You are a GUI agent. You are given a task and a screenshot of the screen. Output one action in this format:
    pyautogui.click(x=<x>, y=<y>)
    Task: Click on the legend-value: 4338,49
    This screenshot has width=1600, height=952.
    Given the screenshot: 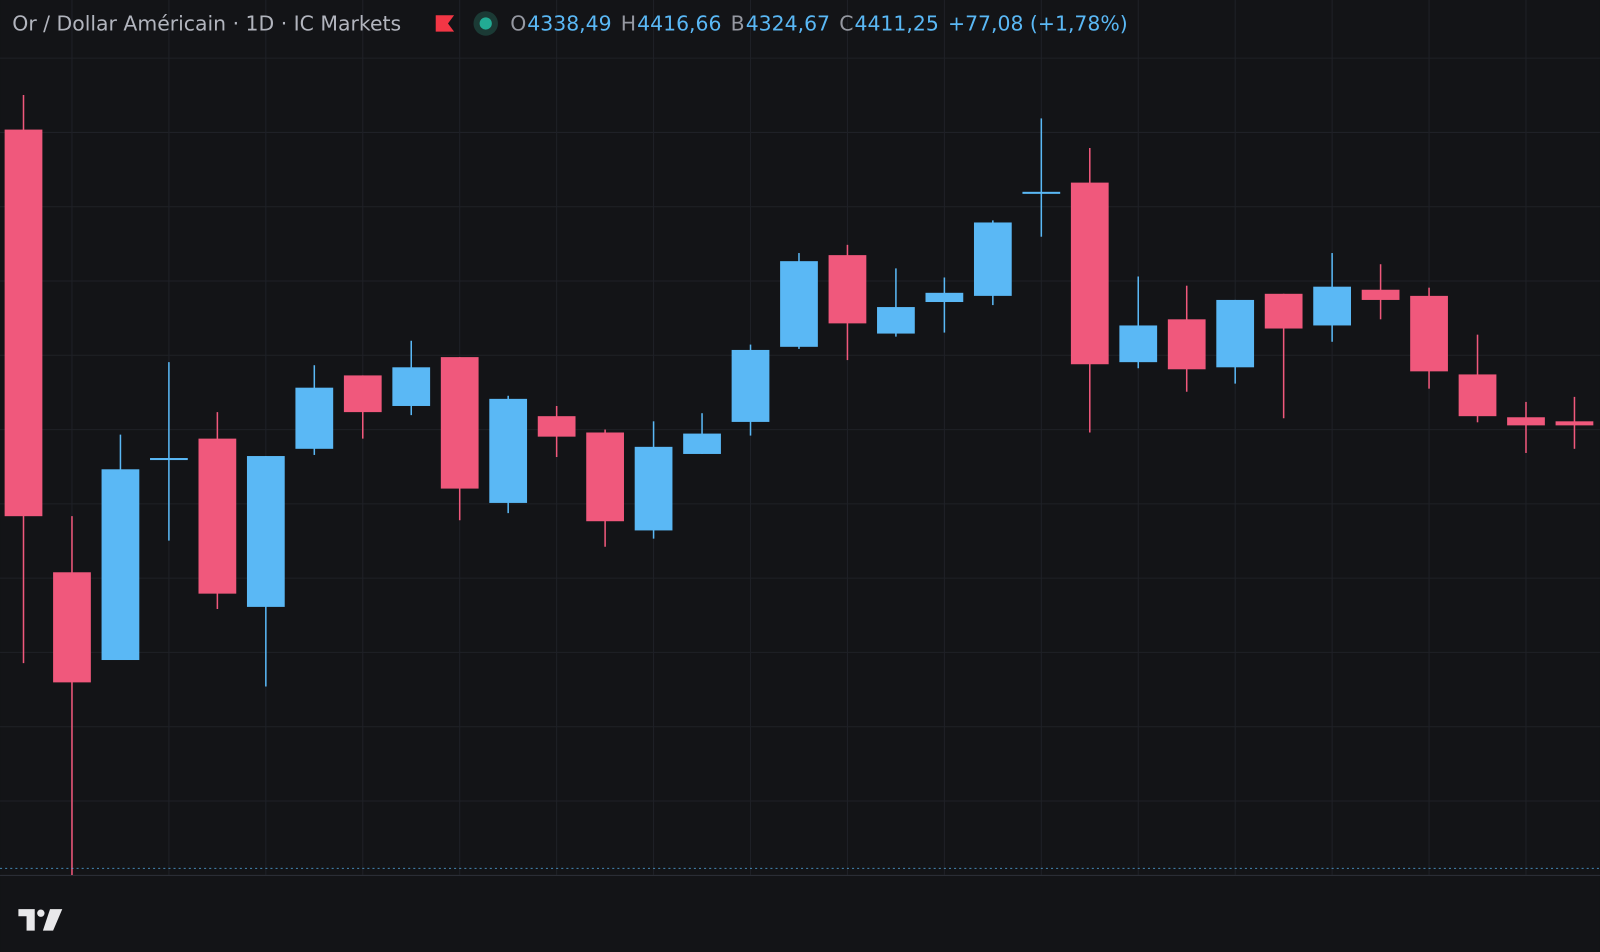 What is the action you would take?
    pyautogui.click(x=569, y=23)
    